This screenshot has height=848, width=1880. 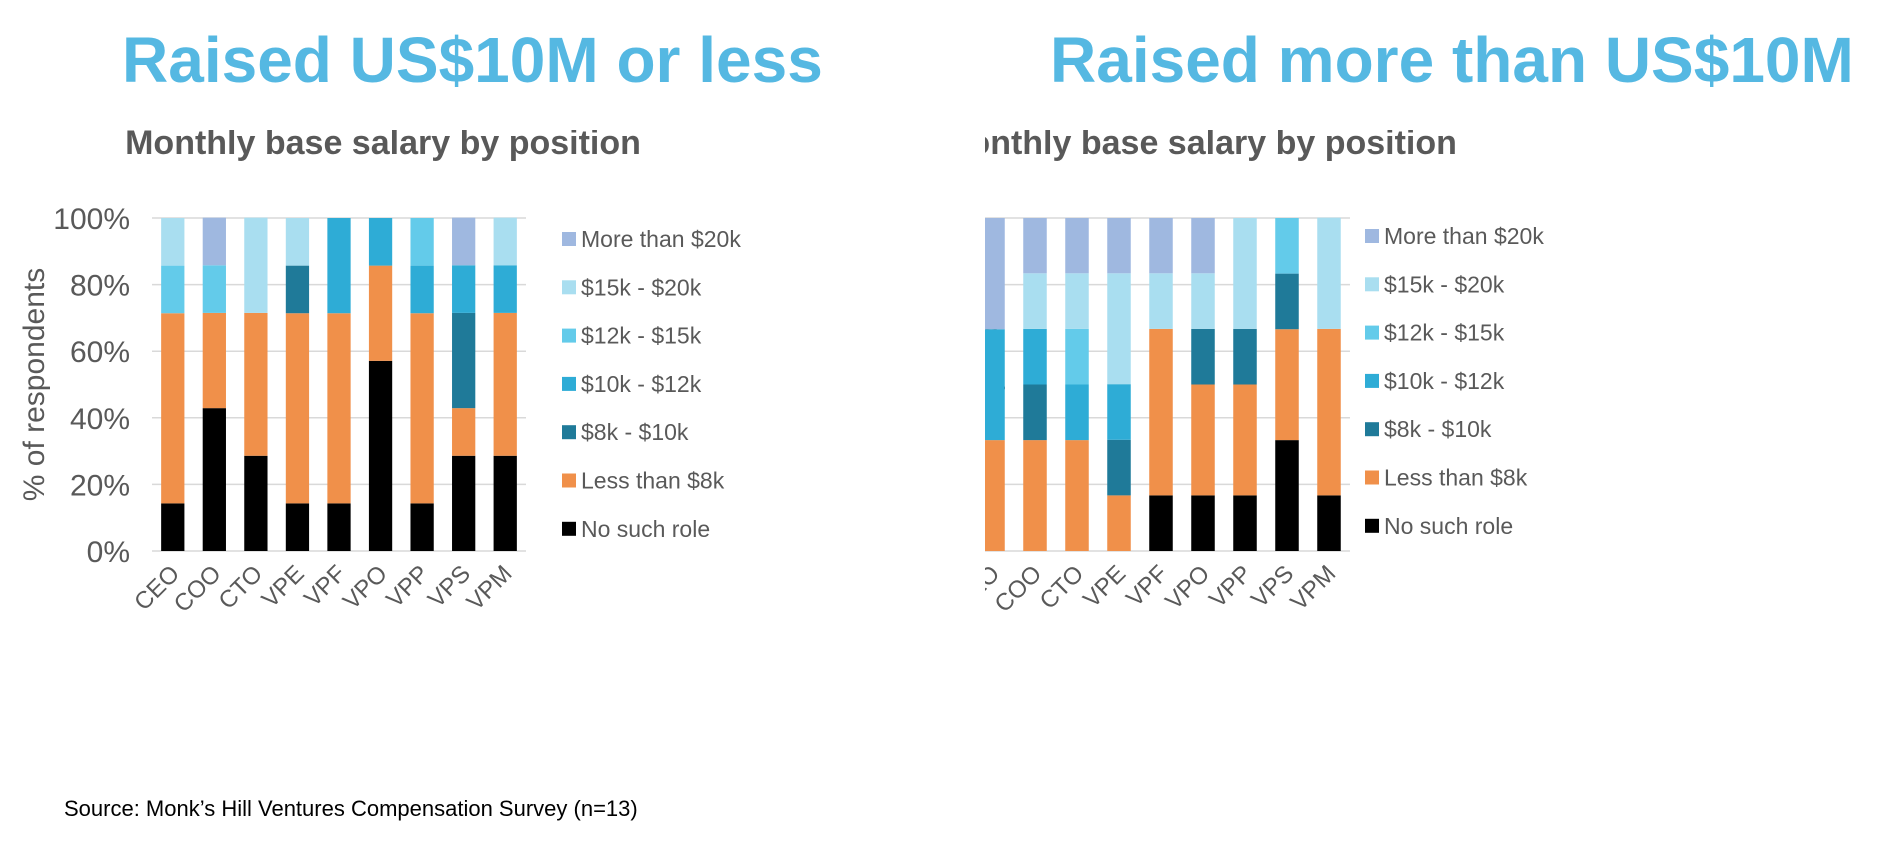 I want to click on left-bar-cto-15k-20k, so click(x=256, y=265).